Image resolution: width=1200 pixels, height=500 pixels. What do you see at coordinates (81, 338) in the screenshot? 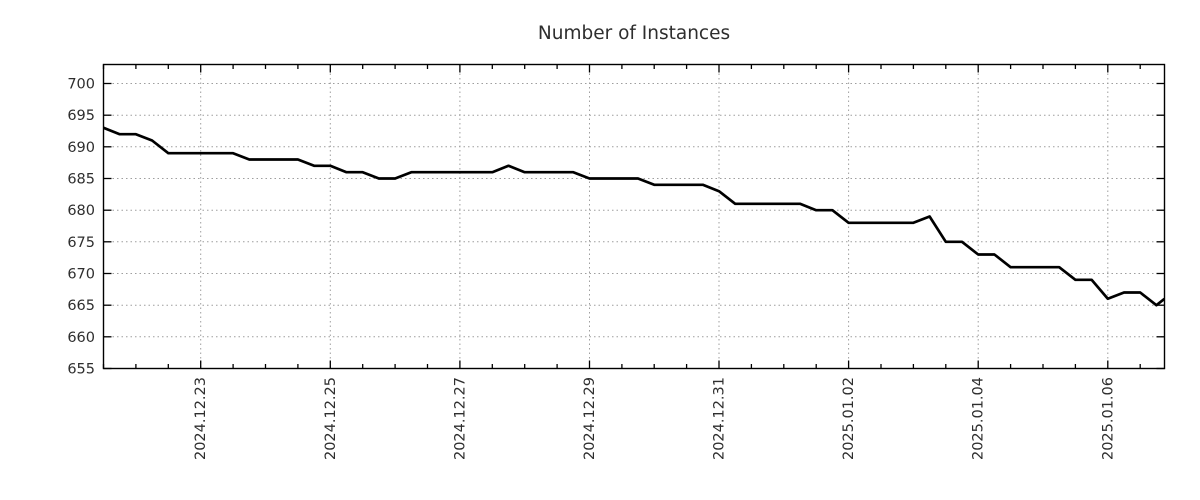
I see `y-tick-label: 660` at bounding box center [81, 338].